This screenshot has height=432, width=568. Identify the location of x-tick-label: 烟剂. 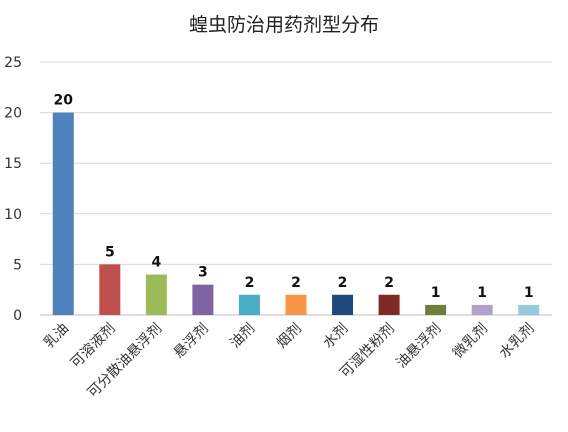
(289, 336).